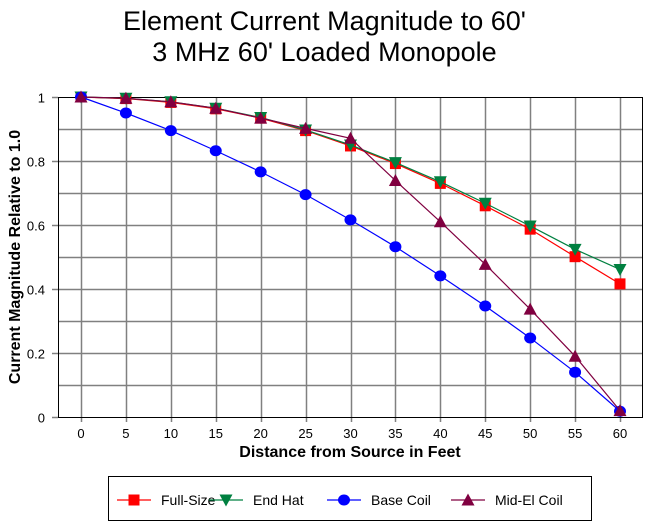 Image resolution: width=649 pixels, height=527 pixels. I want to click on x-tick-label: 5, so click(125, 433).